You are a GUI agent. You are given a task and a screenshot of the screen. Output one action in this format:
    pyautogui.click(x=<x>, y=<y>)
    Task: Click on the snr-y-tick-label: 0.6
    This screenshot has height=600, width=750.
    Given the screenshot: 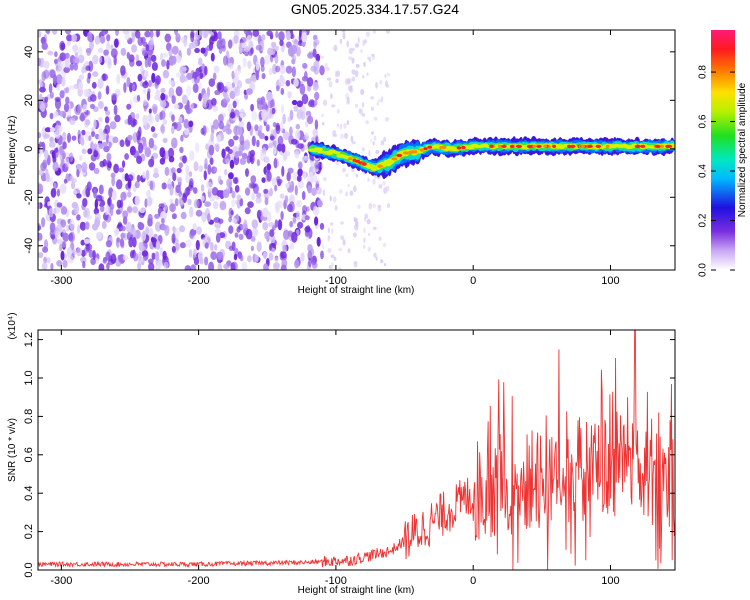 What is the action you would take?
    pyautogui.click(x=29, y=454)
    